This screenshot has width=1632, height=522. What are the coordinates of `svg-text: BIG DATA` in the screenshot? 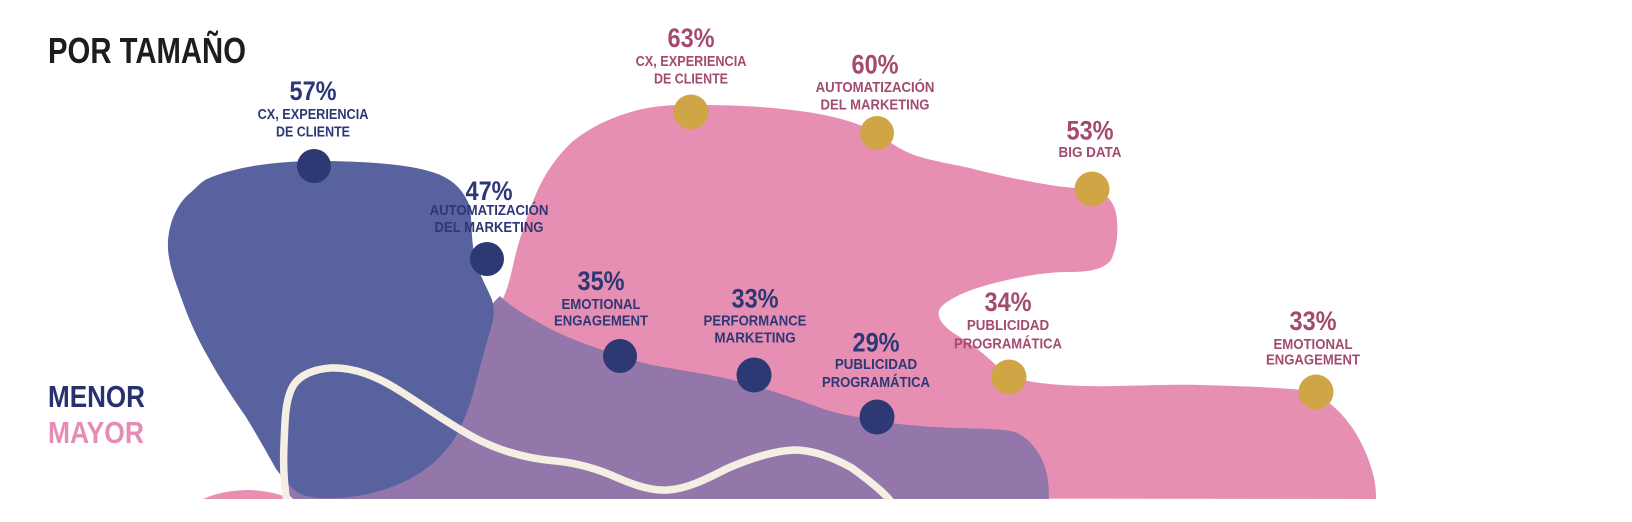 It's located at (1090, 152).